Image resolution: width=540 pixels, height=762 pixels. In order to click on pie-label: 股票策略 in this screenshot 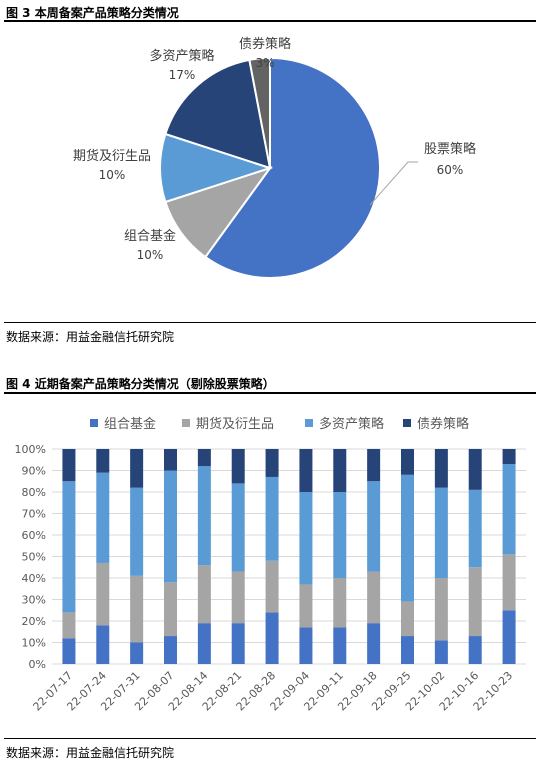, I will do `click(450, 149)`.